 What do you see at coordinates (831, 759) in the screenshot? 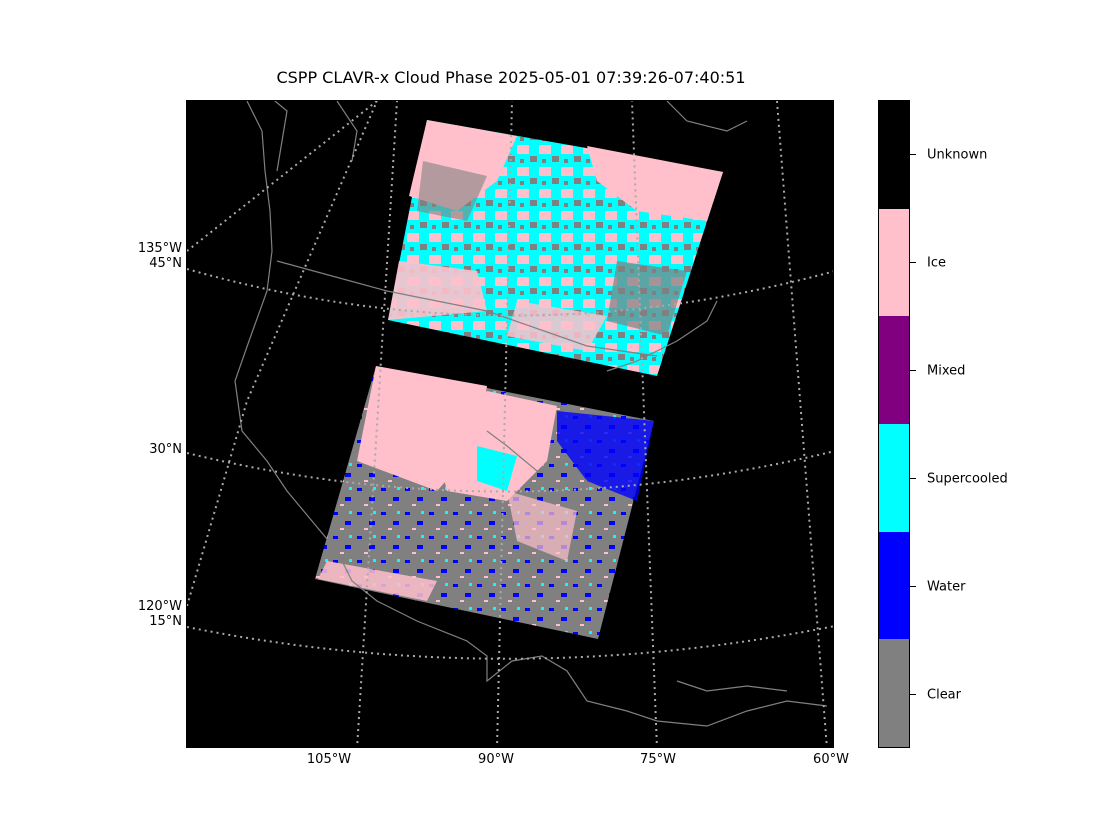
I see `x-tick-label: 60°W` at bounding box center [831, 759].